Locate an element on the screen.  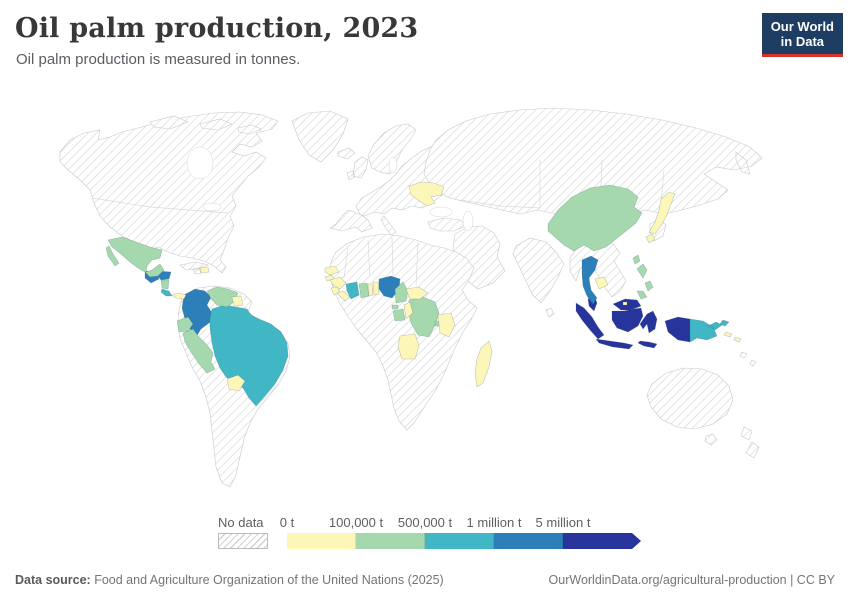
legend-tick-2: 500,000 t is located at coordinates (425, 522).